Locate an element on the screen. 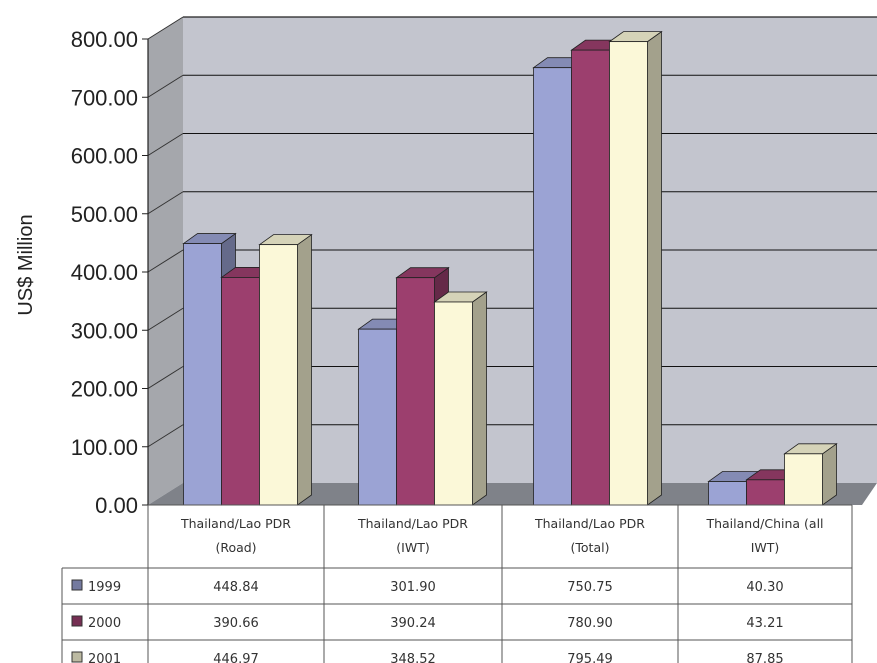 The image size is (877, 663). data-label: 43.21 is located at coordinates (764, 623).